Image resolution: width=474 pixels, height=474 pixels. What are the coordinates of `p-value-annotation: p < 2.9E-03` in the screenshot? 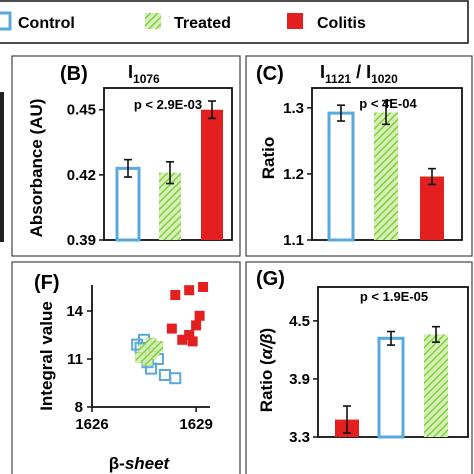 It's located at (168, 104).